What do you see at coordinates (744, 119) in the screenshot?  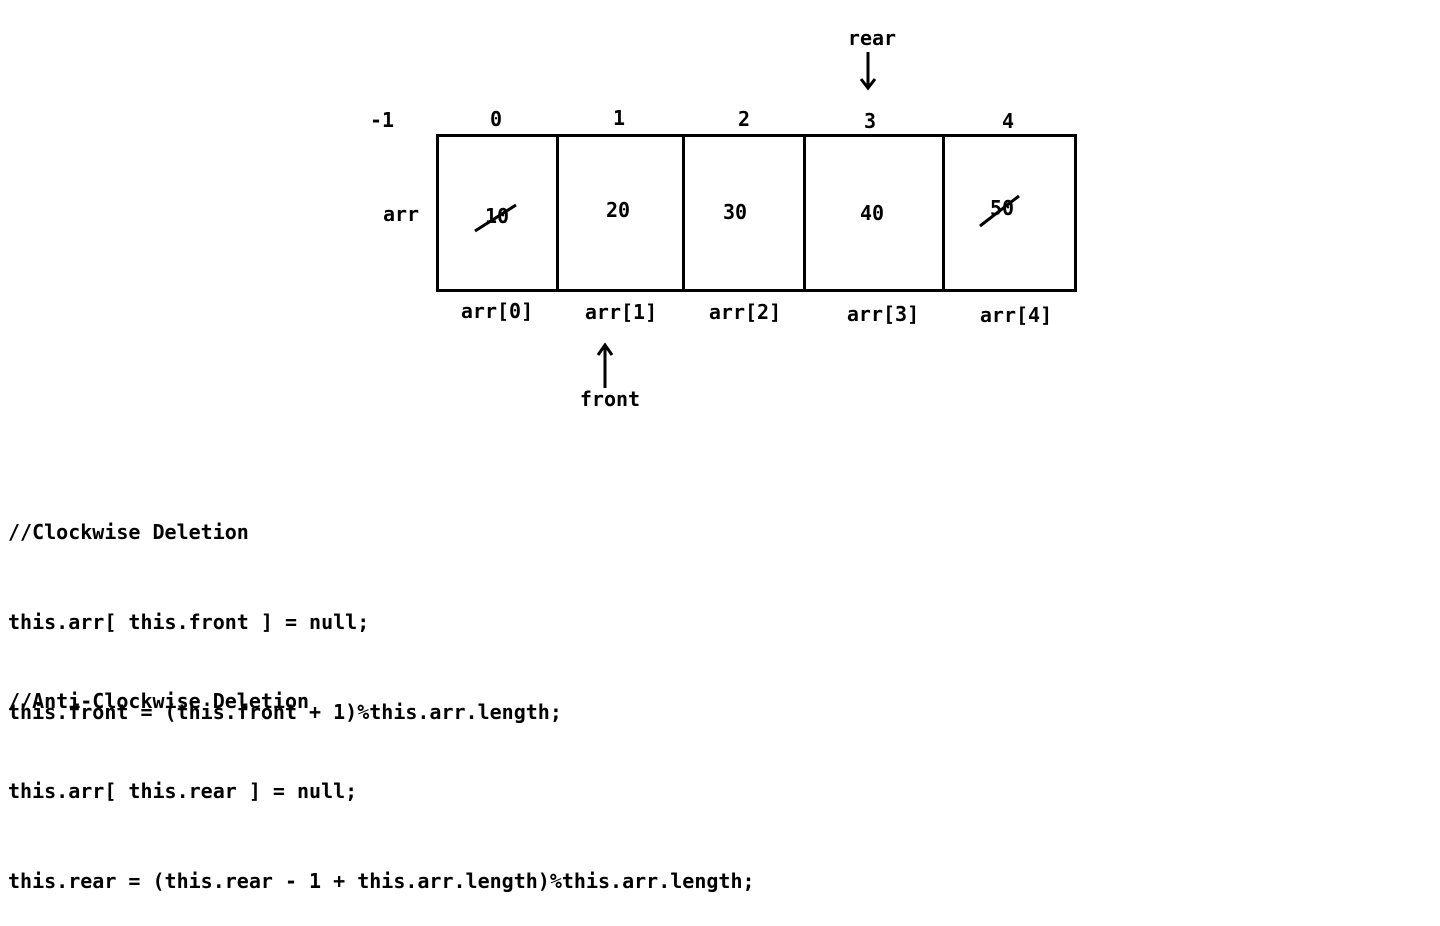 I see `index-label: 2` at bounding box center [744, 119].